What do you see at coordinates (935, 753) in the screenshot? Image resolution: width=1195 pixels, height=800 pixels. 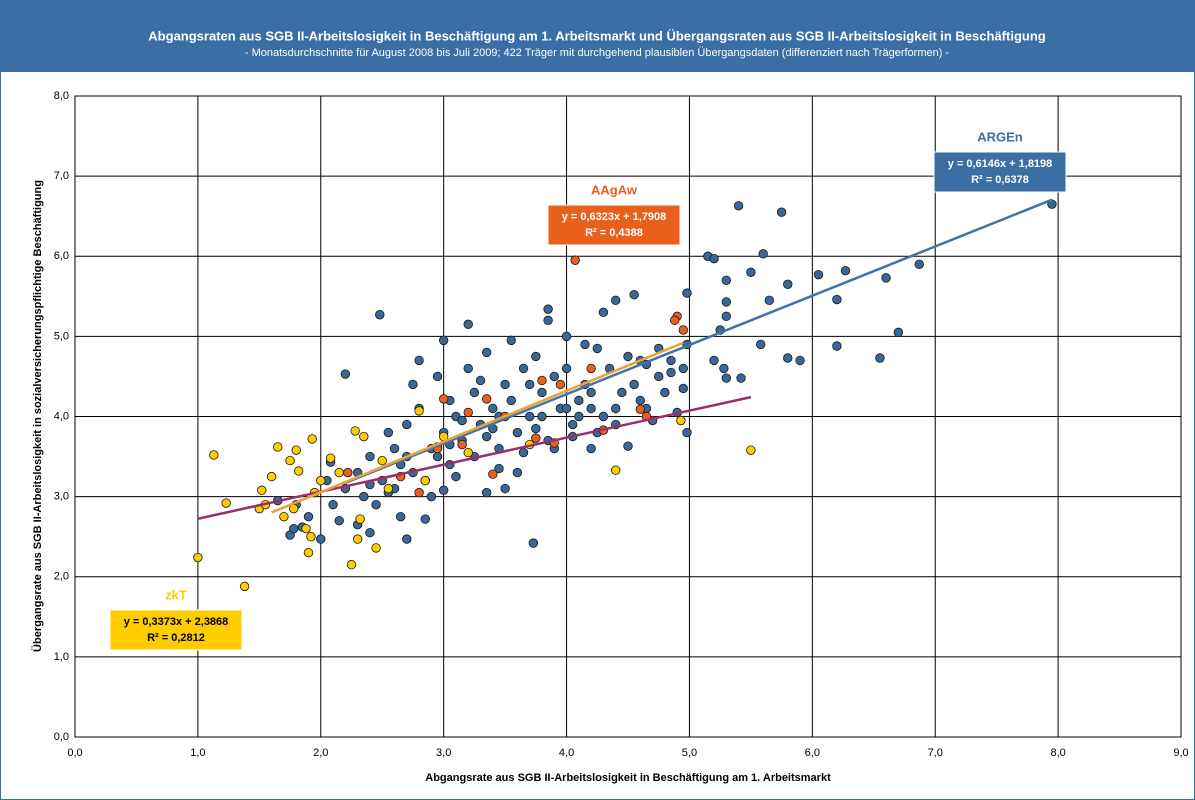 I see `x-tick-label: 7,0` at bounding box center [935, 753].